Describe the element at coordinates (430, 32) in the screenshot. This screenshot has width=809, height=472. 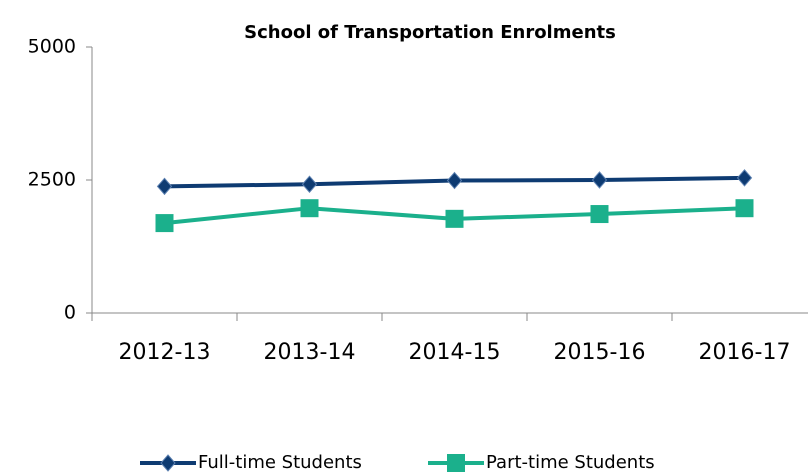
I see `chart-title: School of Transportation Enrolments` at that location.